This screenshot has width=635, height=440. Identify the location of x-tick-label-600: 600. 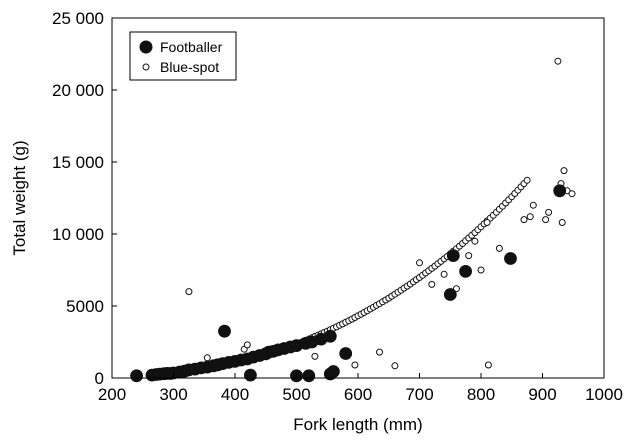
(358, 394).